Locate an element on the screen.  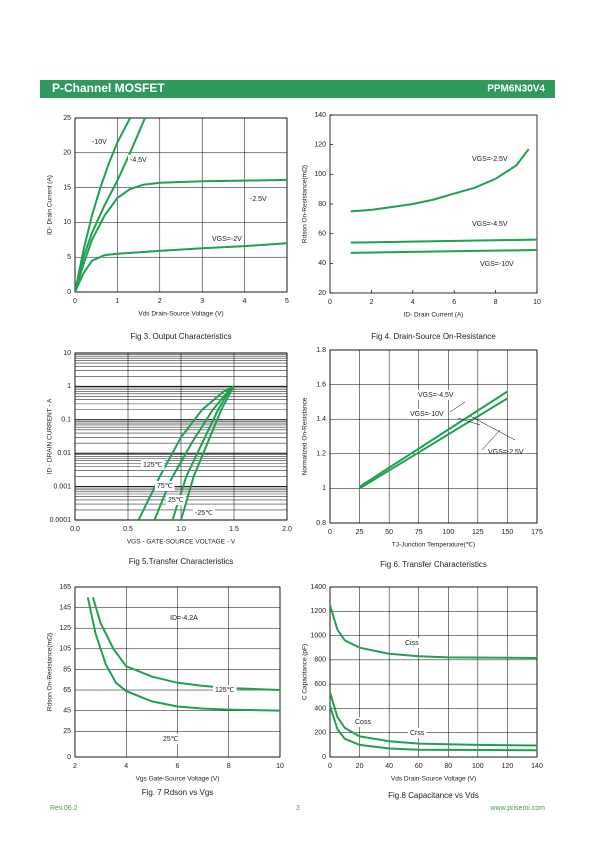
x-tick-label: 25 is located at coordinates (360, 532).